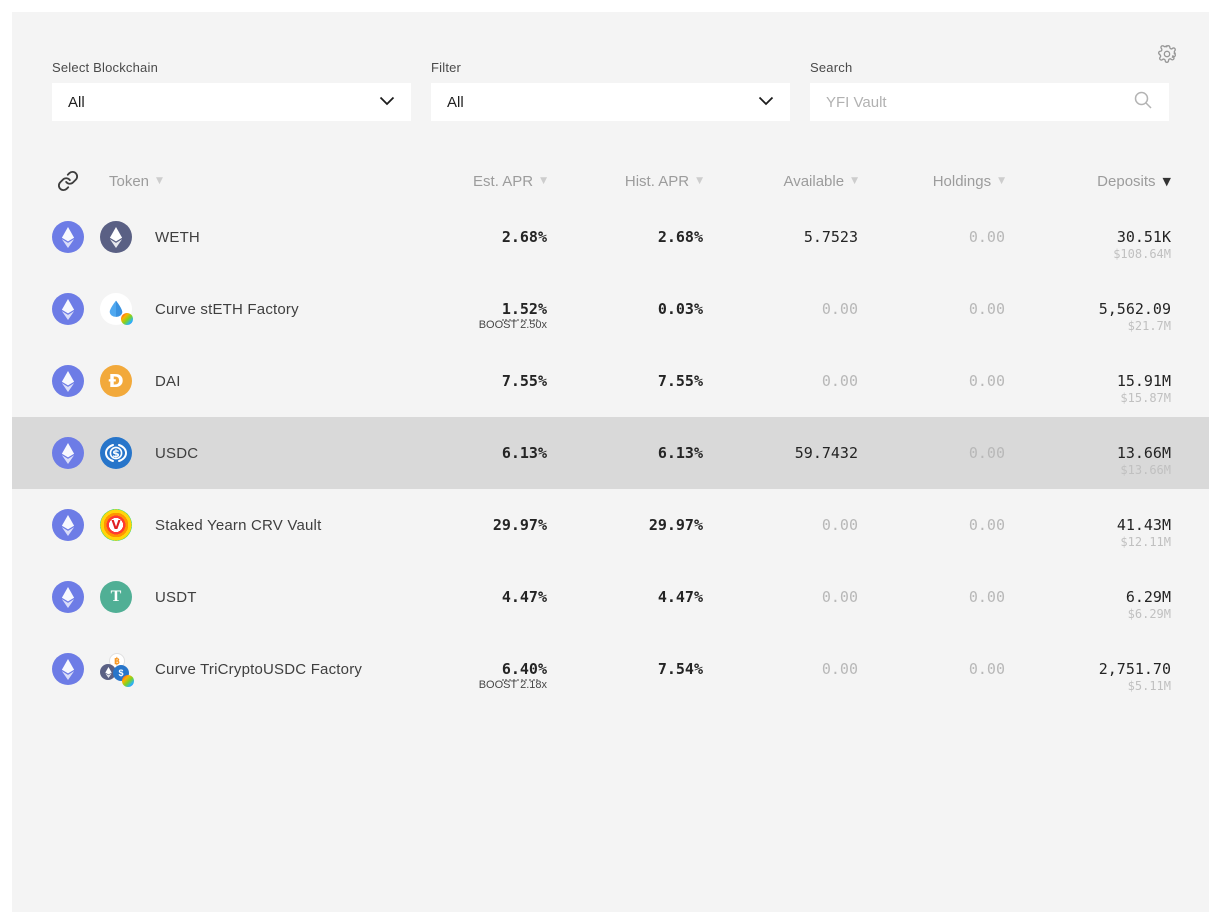 The width and height of the screenshot is (1221, 912). What do you see at coordinates (680, 597) in the screenshot?
I see `hist-apr-value: 4.47%` at bounding box center [680, 597].